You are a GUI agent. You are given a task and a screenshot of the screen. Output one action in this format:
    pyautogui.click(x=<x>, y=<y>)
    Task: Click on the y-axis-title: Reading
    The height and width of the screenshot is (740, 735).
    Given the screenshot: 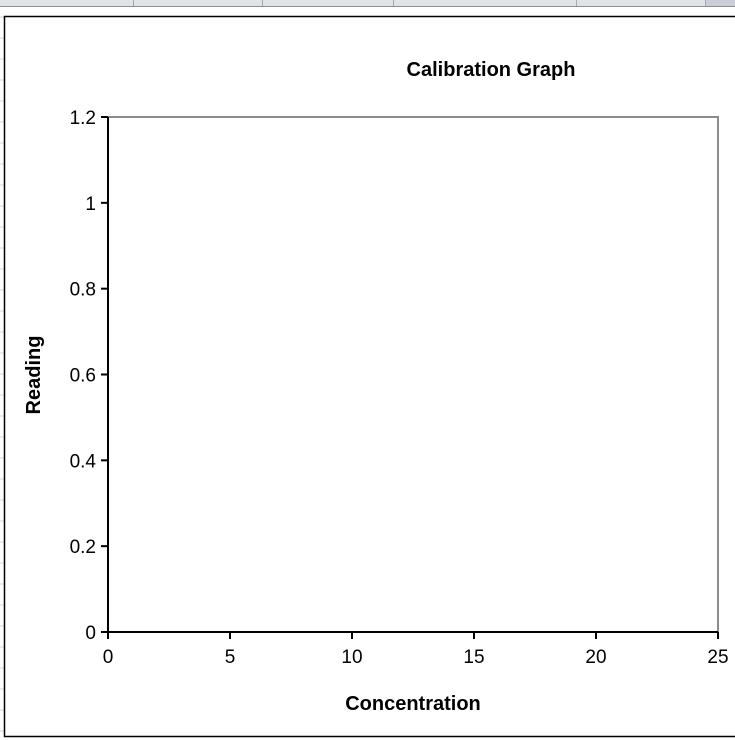 What is the action you would take?
    pyautogui.click(x=34, y=375)
    